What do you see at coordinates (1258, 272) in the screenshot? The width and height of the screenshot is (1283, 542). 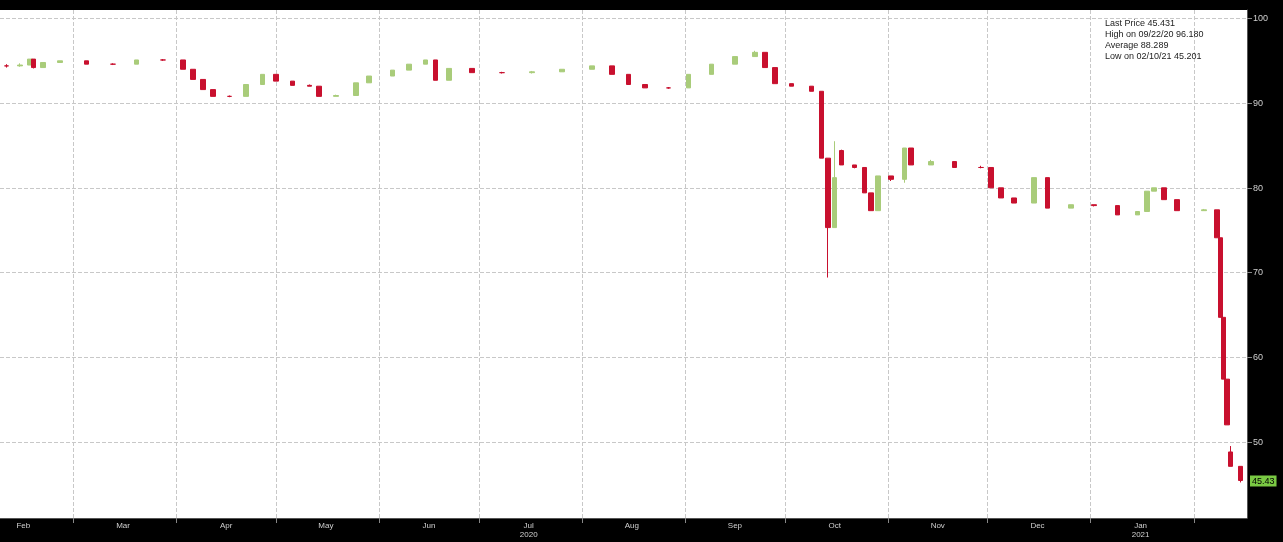 I see `y-tick-label: 70` at bounding box center [1258, 272].